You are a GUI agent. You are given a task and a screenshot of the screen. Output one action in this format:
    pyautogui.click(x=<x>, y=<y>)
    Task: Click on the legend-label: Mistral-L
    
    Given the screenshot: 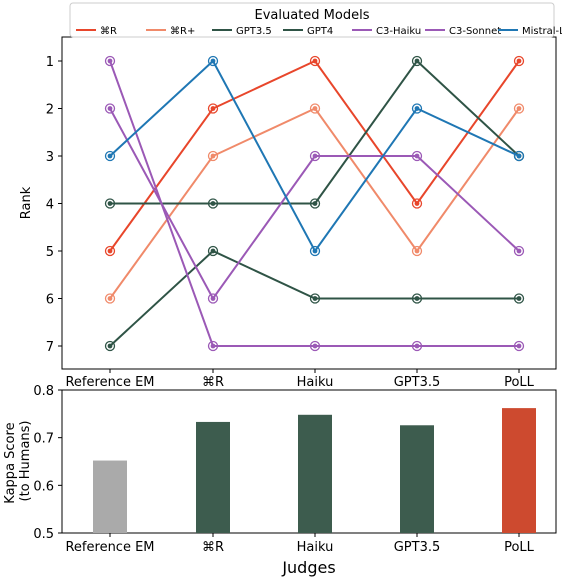 What is the action you would take?
    pyautogui.click(x=542, y=31)
    